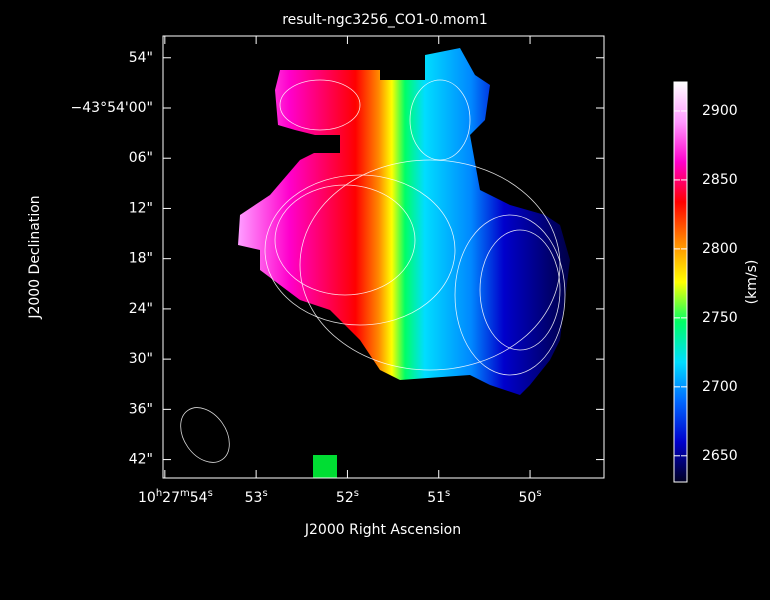 The width and height of the screenshot is (770, 600). What do you see at coordinates (530, 497) in the screenshot?
I see `x-tick-label: 50s` at bounding box center [530, 497].